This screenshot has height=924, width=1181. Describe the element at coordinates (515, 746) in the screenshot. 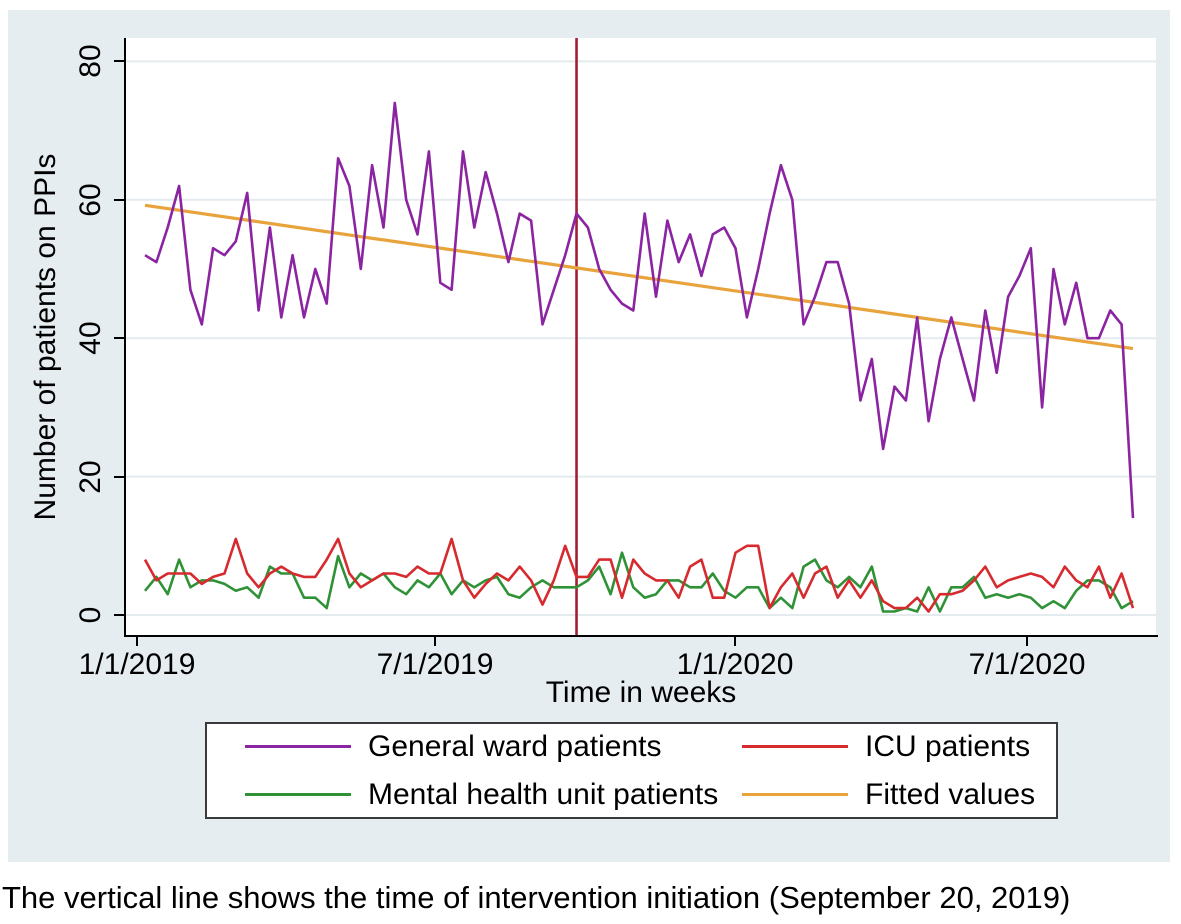

I see `legend-label: General ward patients` at that location.